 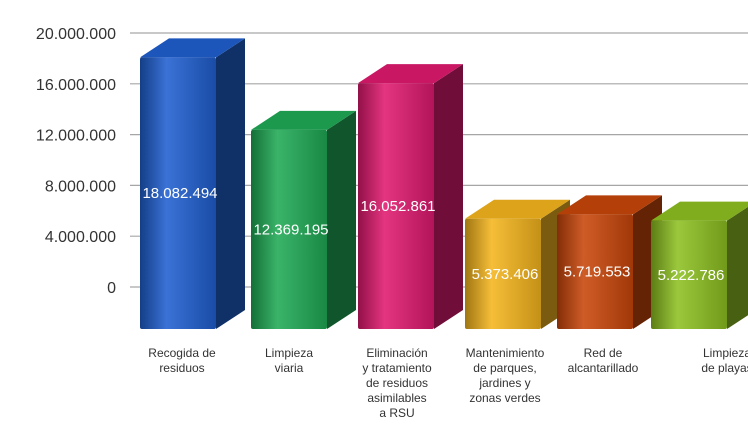 I want to click on category-label: Limpieza de playas, so click(x=724, y=360).